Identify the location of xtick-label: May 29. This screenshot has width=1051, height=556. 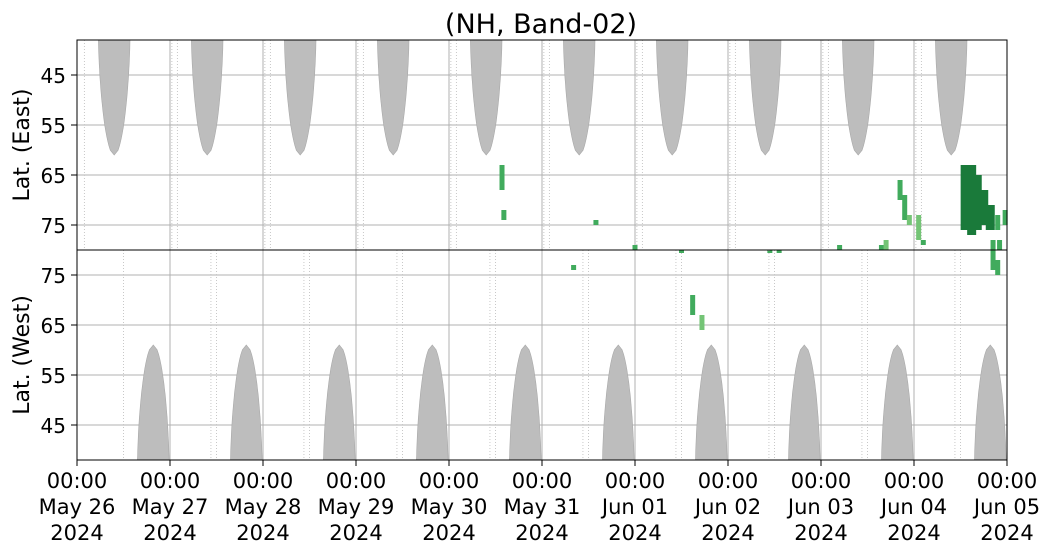
(356, 507).